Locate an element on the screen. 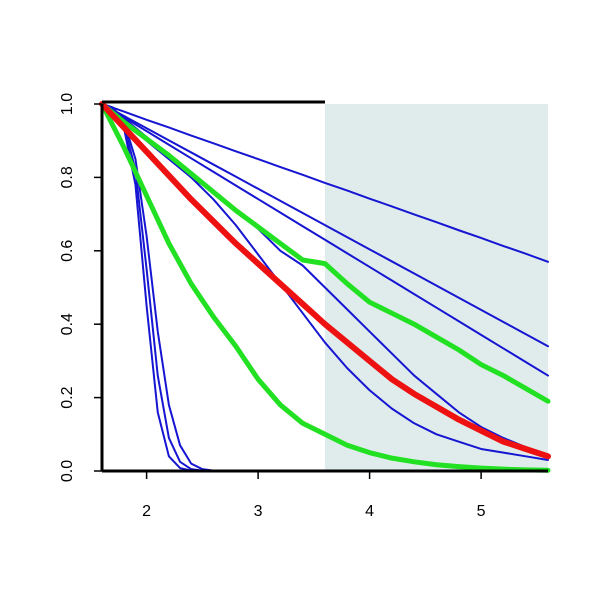 The height and width of the screenshot is (600, 600). x-tick-label: 5 is located at coordinates (481, 511).